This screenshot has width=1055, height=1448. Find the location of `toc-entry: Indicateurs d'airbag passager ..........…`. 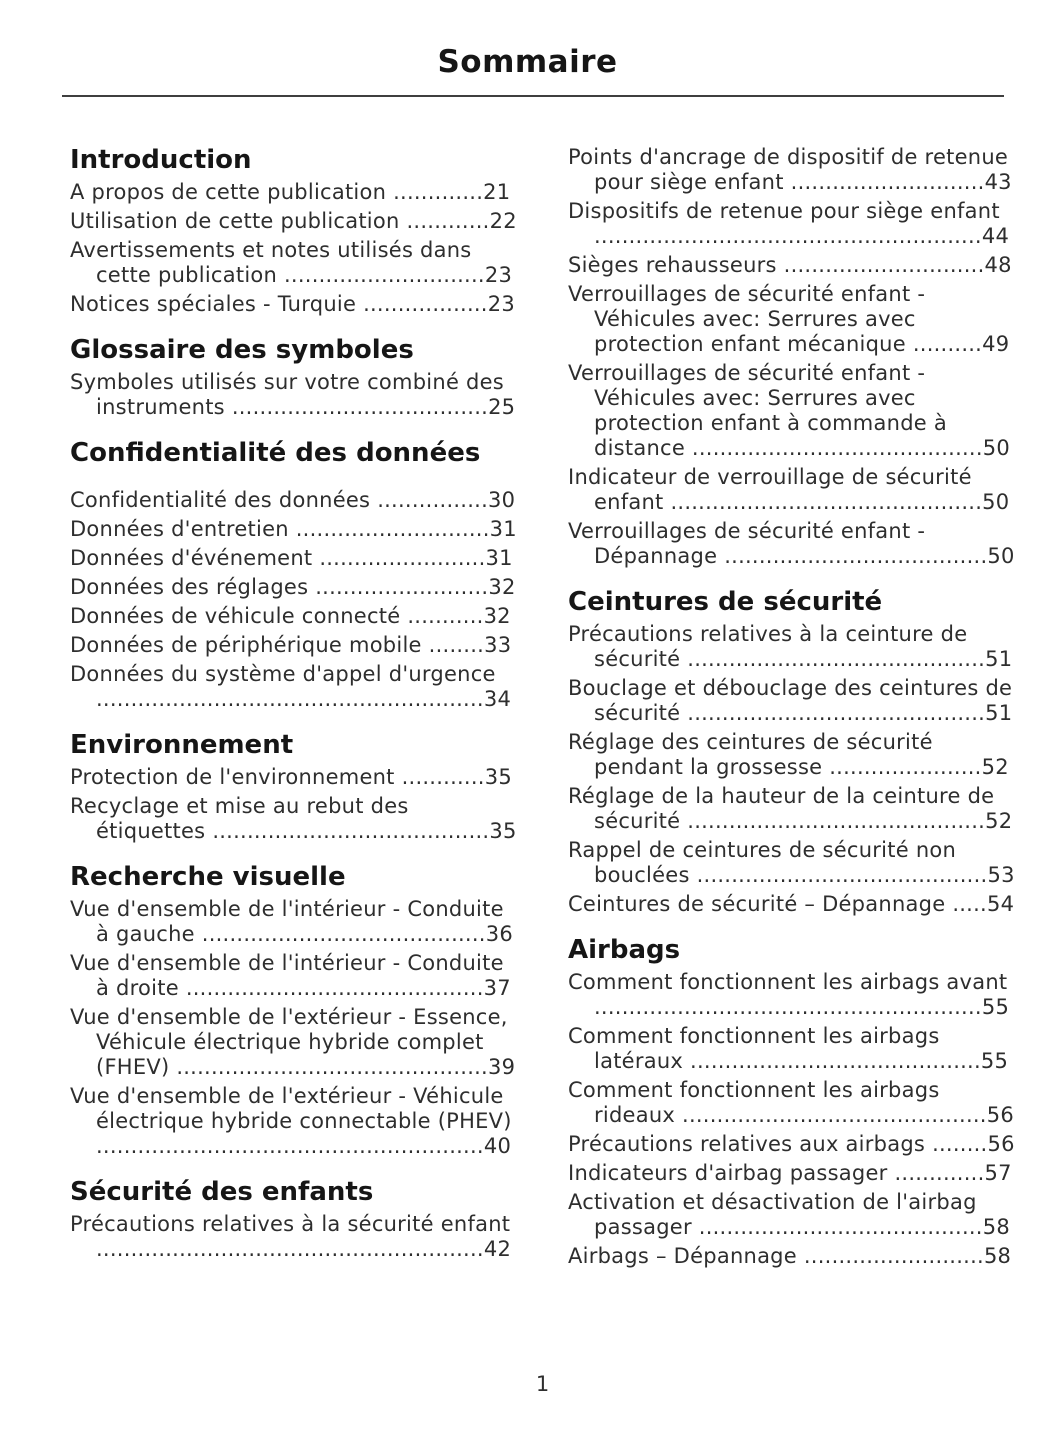

toc-entry: Indicateurs d'airbag passager ..........… is located at coordinates (791, 1173).